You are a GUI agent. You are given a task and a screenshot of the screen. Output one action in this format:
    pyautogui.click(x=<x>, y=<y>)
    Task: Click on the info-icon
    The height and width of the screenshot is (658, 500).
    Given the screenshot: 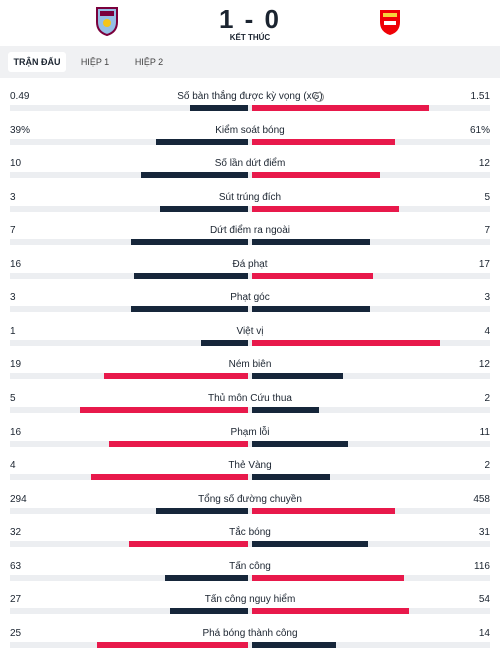 What is the action you would take?
    pyautogui.click(x=319, y=97)
    